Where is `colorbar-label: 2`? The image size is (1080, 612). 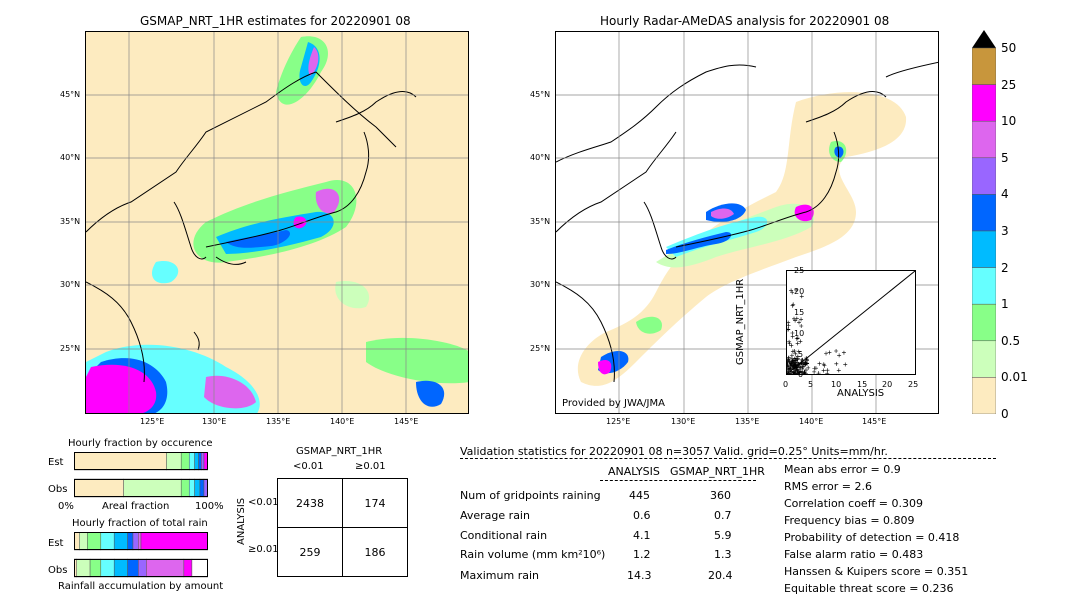 colorbar-label: 2 is located at coordinates (1005, 267).